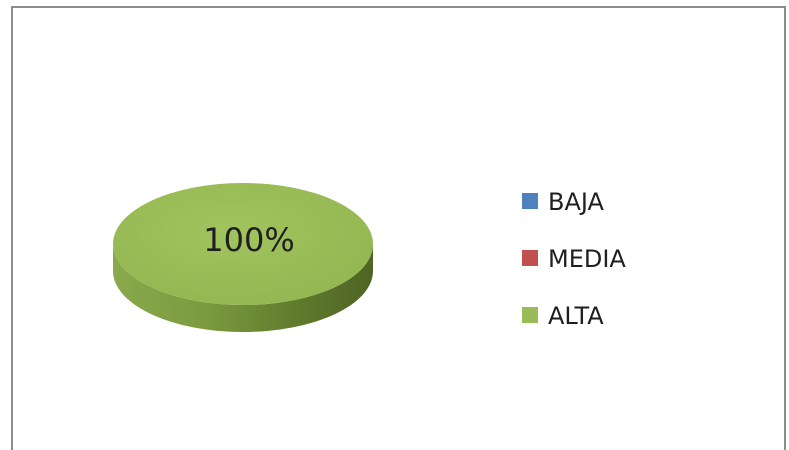 The width and height of the screenshot is (789, 450). What do you see at coordinates (576, 202) in the screenshot?
I see `legend-label-baja: BAJA` at bounding box center [576, 202].